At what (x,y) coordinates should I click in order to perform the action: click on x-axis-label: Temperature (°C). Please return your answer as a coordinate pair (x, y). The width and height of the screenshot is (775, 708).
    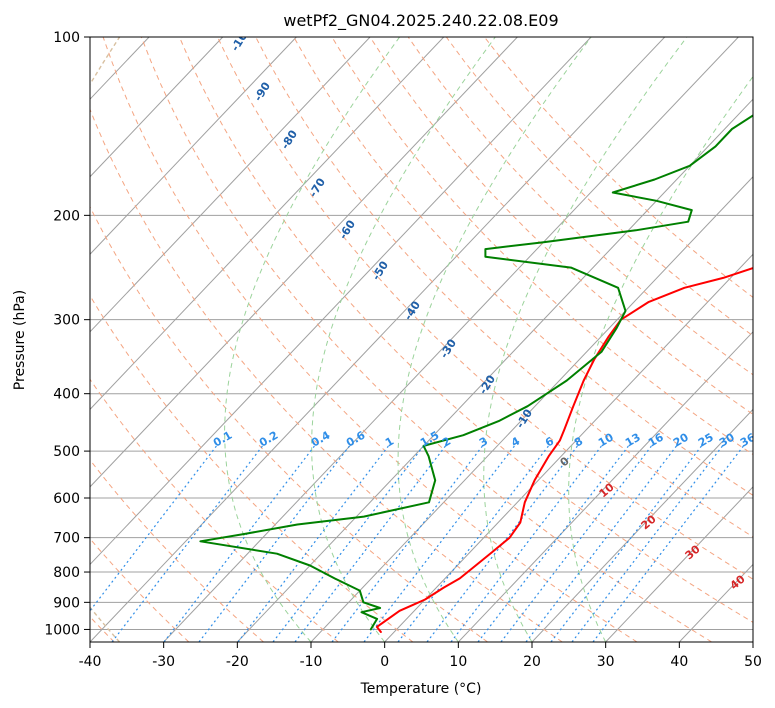
    Looking at the image, I should click on (421, 689).